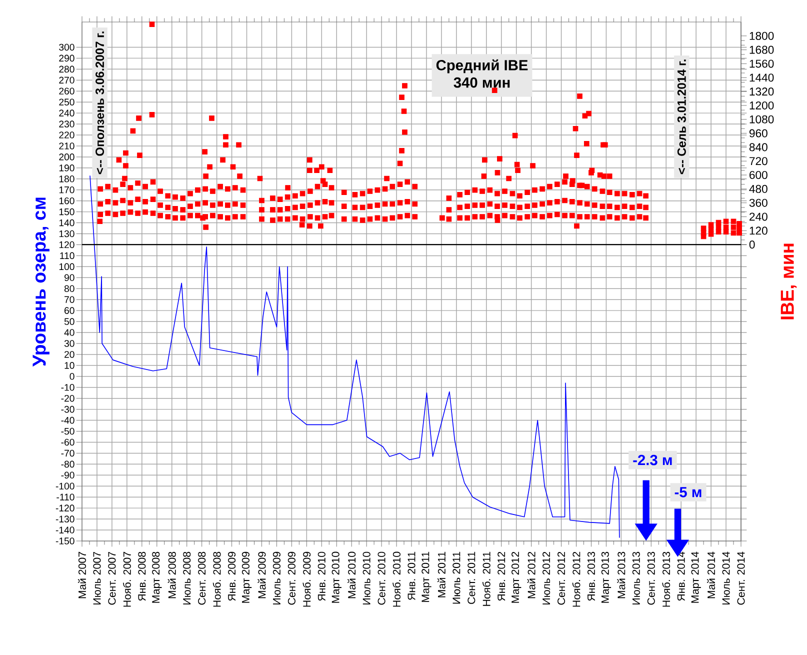 The width and height of the screenshot is (807, 655). I want to click on x-tick-label: Июль 2007, so click(97, 578).